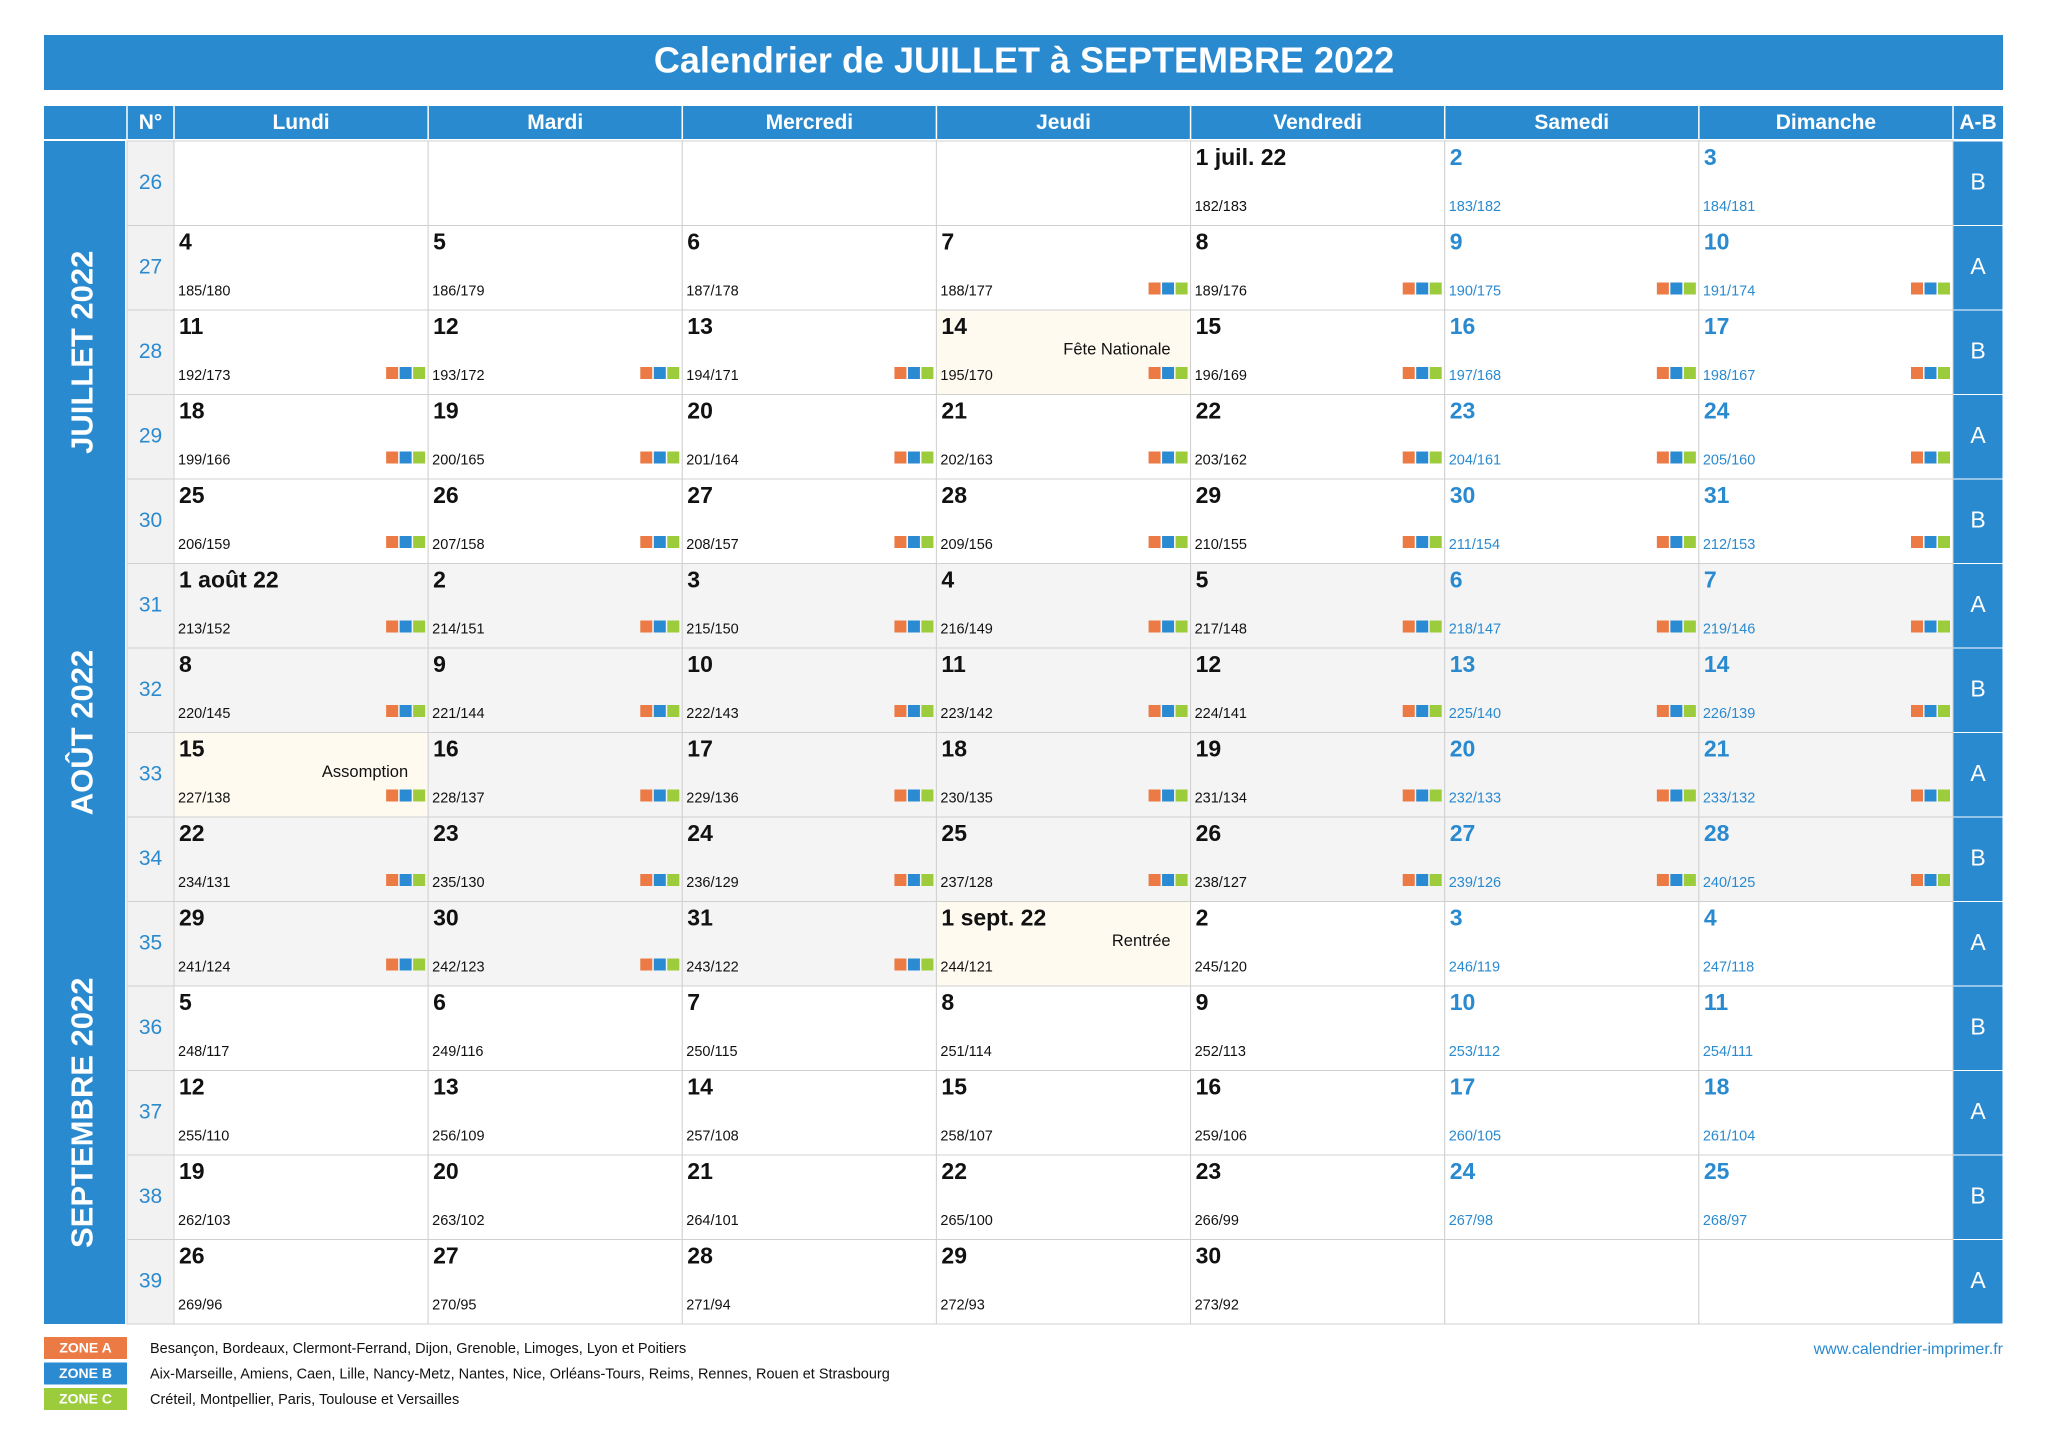 The width and height of the screenshot is (2048, 1448). What do you see at coordinates (962, 1305) in the screenshot?
I see `day-count: 272/93` at bounding box center [962, 1305].